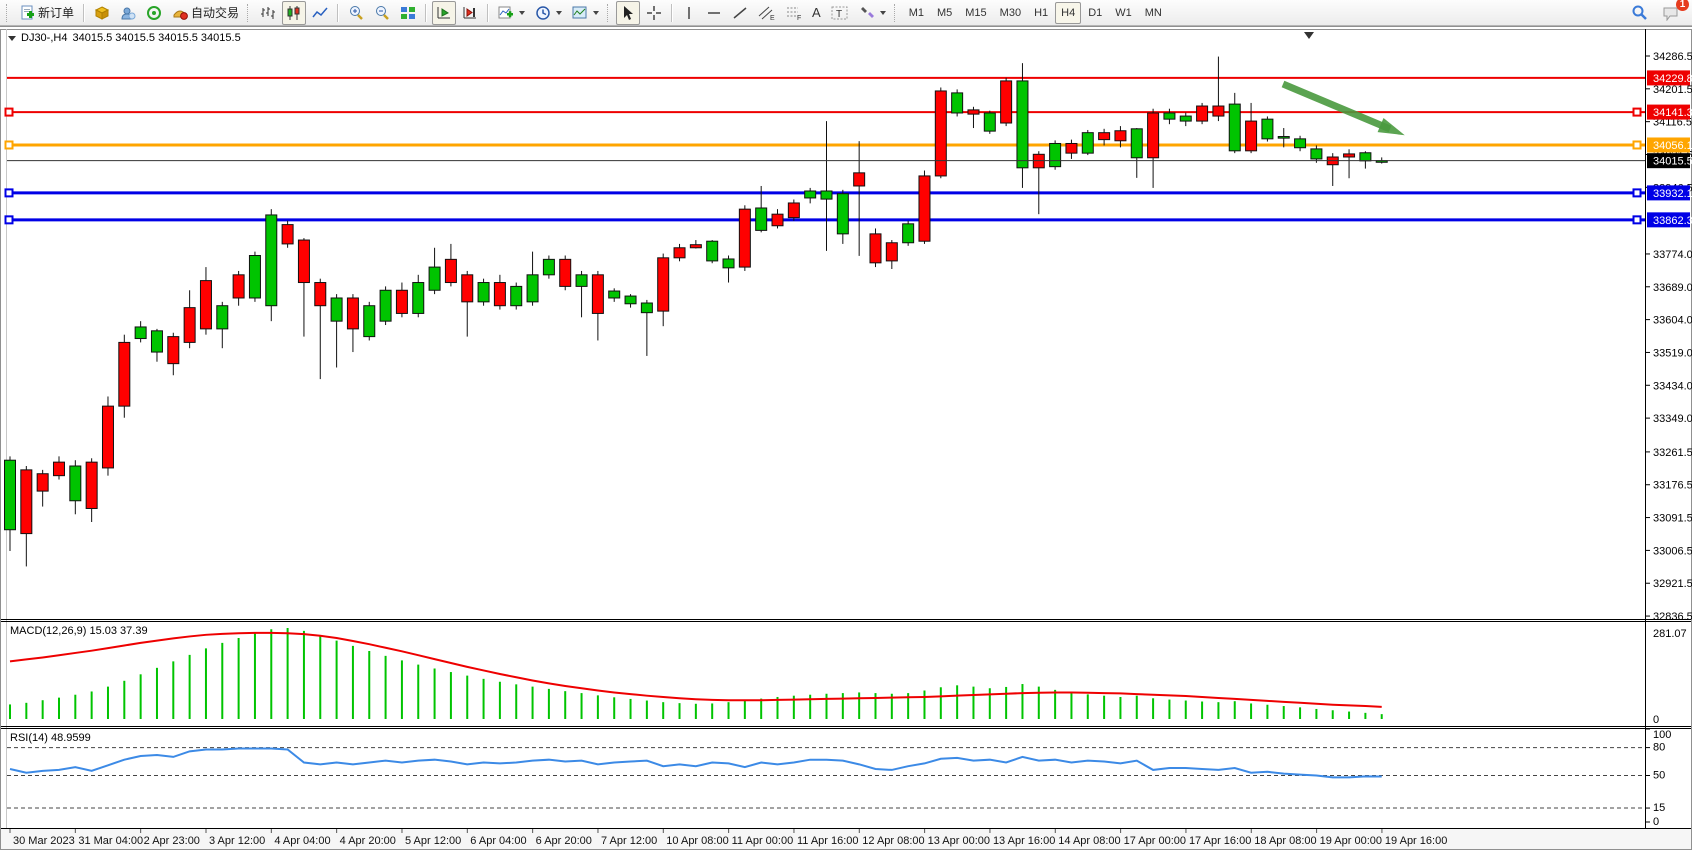  Describe the element at coordinates (382, 13) in the screenshot. I see `zoom-out-button` at that location.